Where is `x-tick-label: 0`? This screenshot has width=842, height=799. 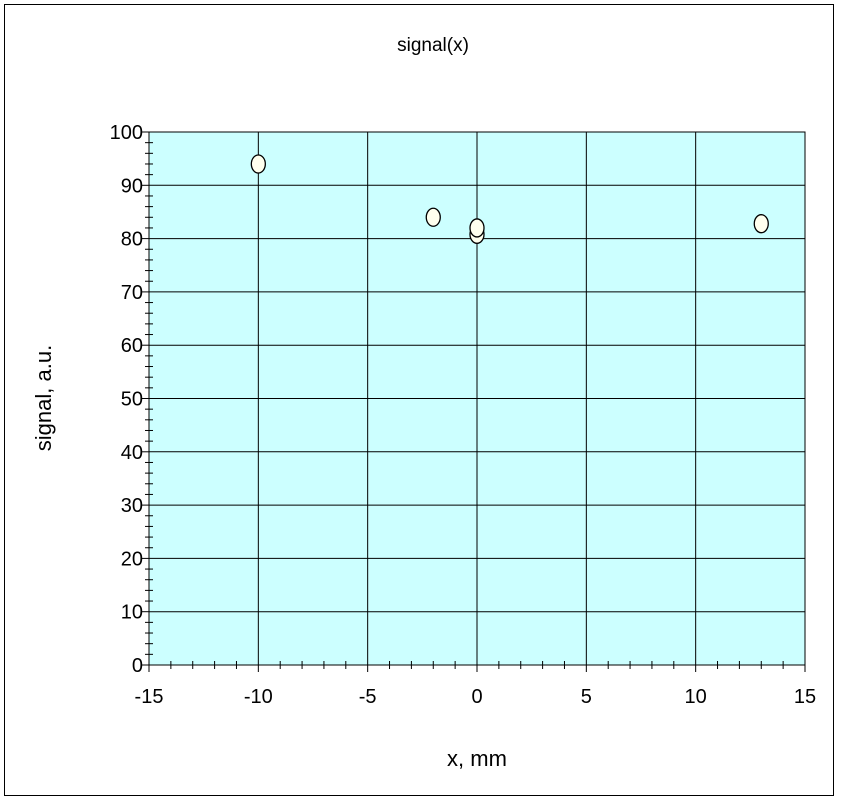 x-tick-label: 0 is located at coordinates (476, 697).